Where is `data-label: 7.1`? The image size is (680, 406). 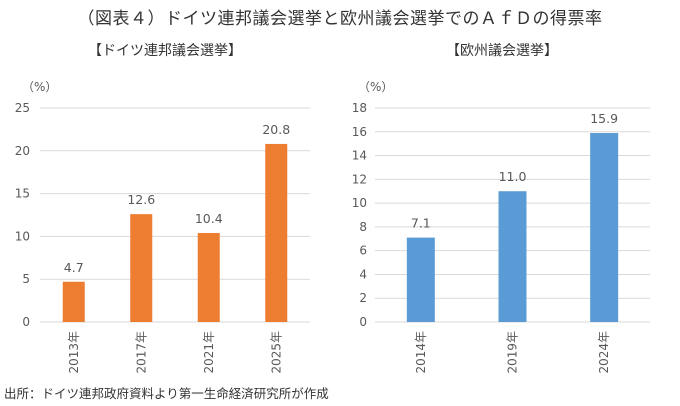 data-label: 7.1 is located at coordinates (421, 223).